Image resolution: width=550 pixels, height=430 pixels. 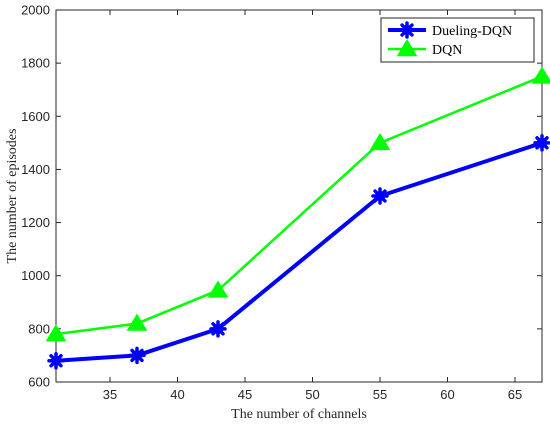 What do you see at coordinates (177, 394) in the screenshot?
I see `x-tick-label: 40` at bounding box center [177, 394].